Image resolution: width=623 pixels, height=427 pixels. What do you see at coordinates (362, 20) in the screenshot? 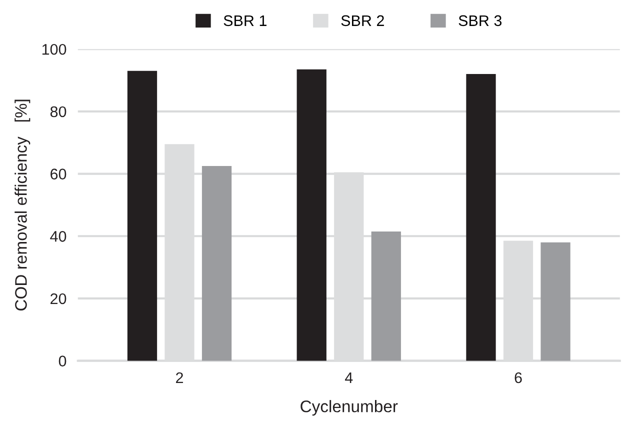
I see `legend-label: SBR 2` at bounding box center [362, 20].